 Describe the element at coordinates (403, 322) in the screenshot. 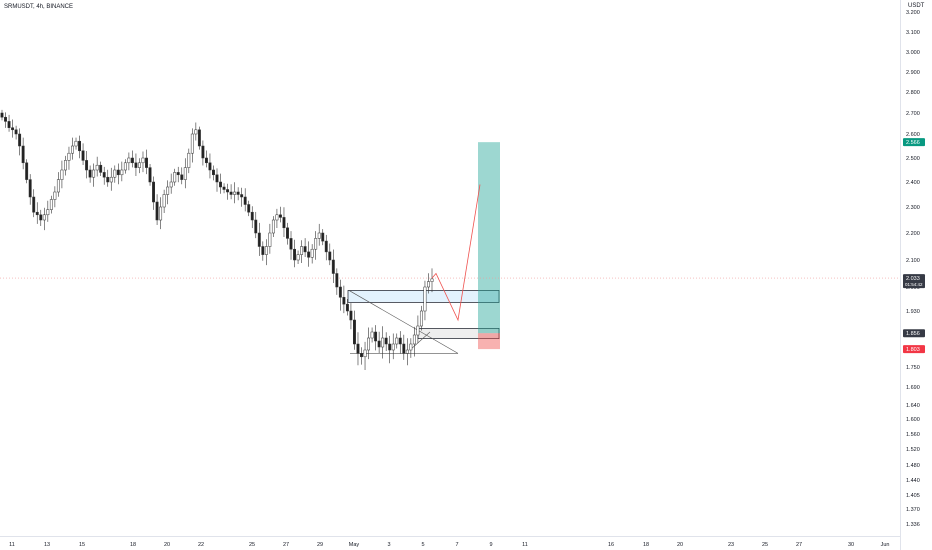

I see `triangle-upper-line` at that location.